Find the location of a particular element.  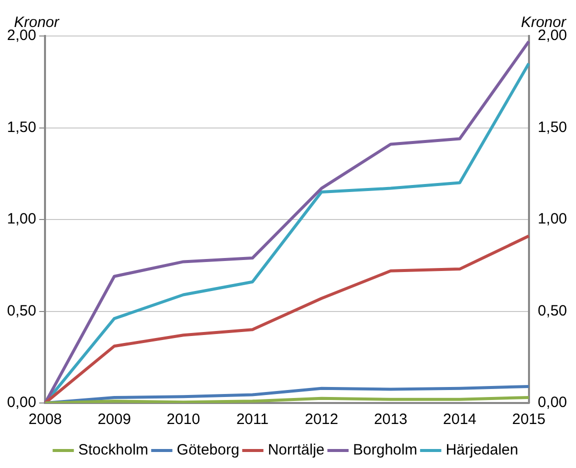

y-tick-label: 0,50 is located at coordinates (21, 311).